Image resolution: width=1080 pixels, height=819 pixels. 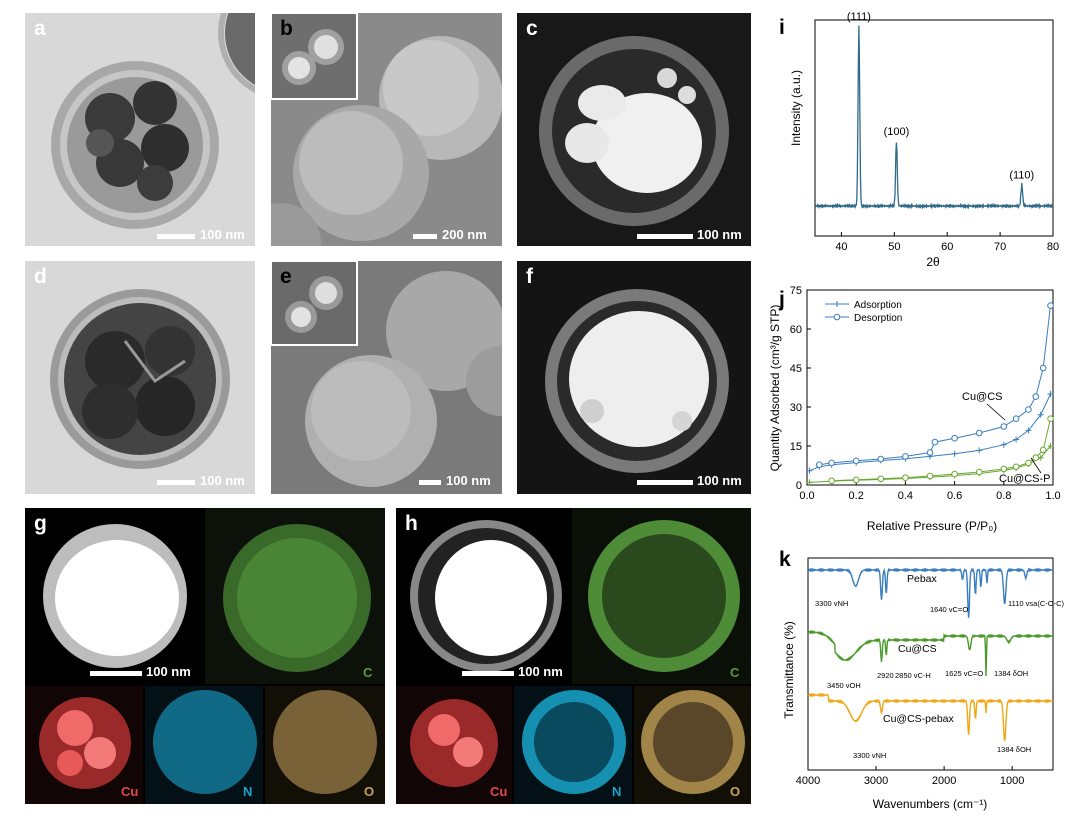 I want to click on panel-g-scale-text: 100 nm, so click(x=168, y=671).